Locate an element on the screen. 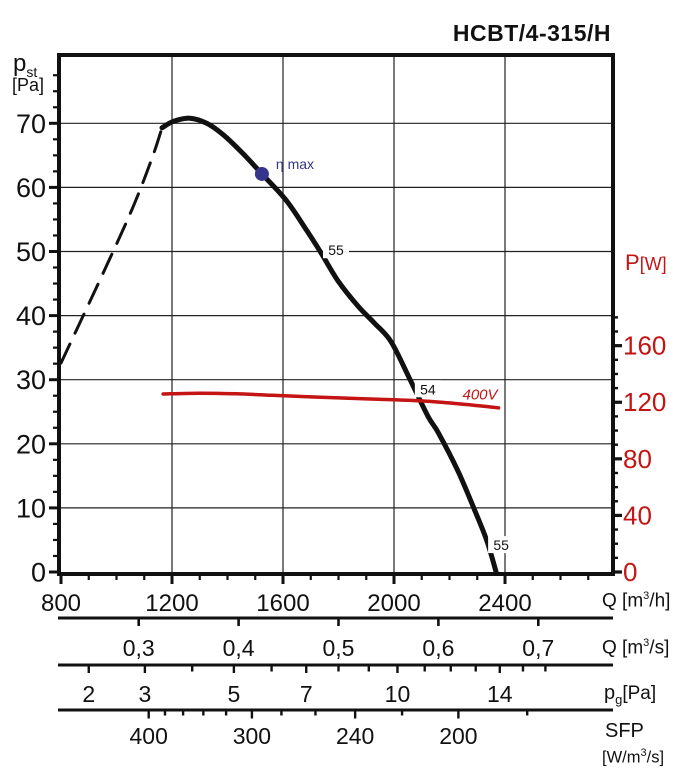  svg-text: 800 is located at coordinates (61, 603).